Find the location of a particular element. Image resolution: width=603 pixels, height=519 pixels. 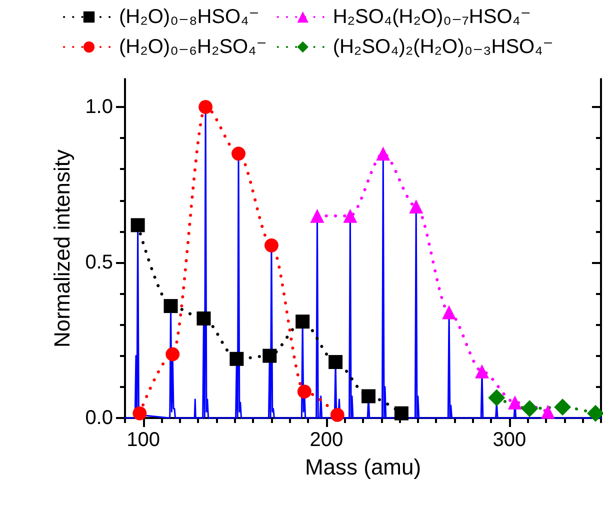

y-tick-label: 0.0 is located at coordinates (99, 418).